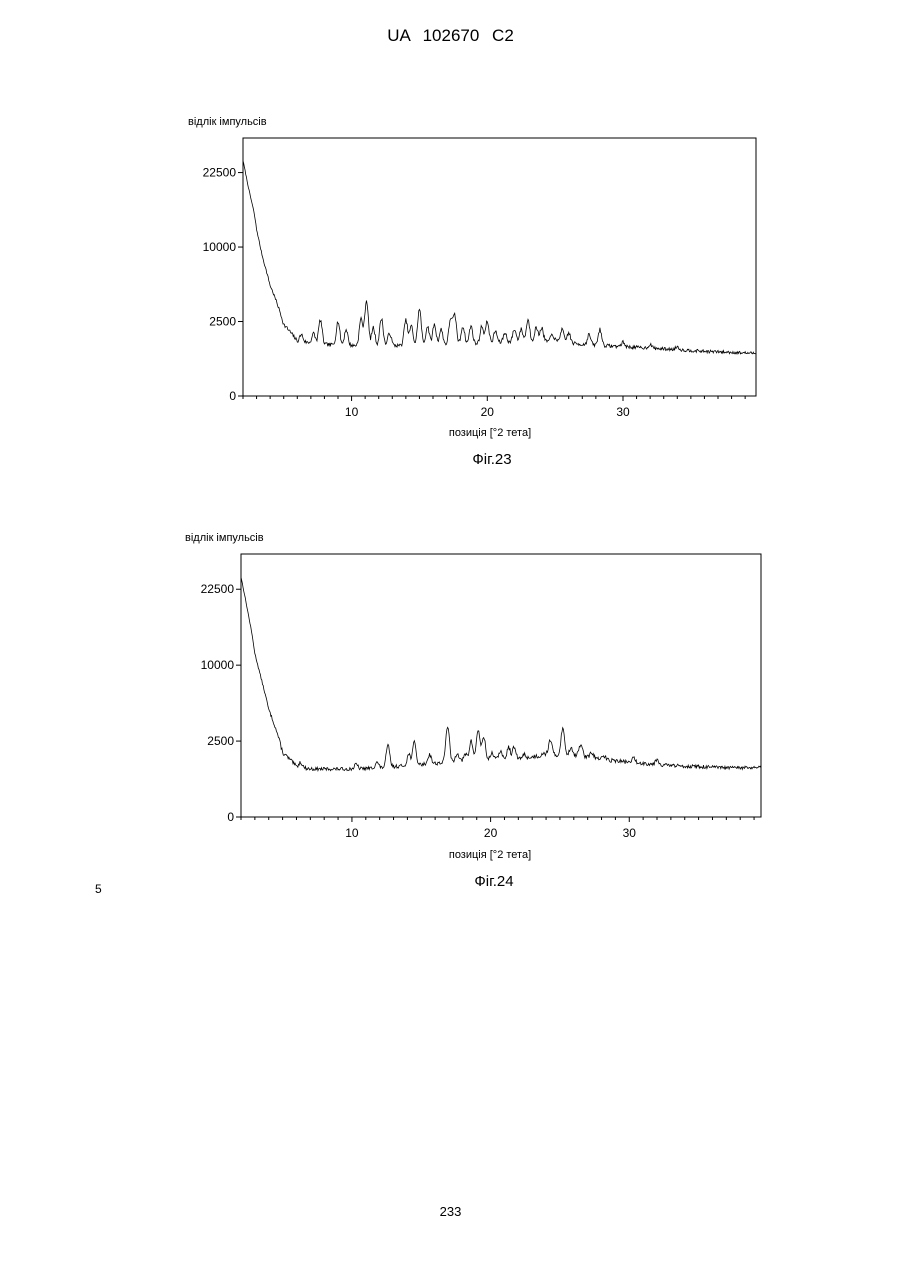 This screenshot has height=1273, width=901. Describe the element at coordinates (491, 459) in the screenshot. I see `figure-caption: Фіг.23` at that location.